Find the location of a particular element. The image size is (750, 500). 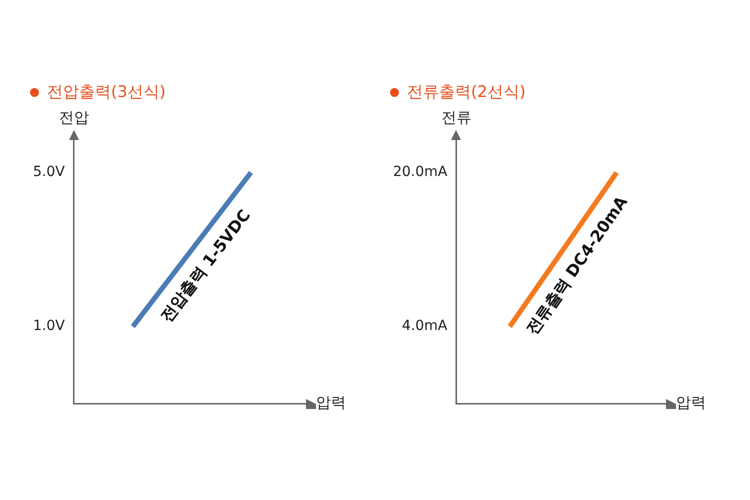

chart-title: 전류출력(2선식) is located at coordinates (466, 92).